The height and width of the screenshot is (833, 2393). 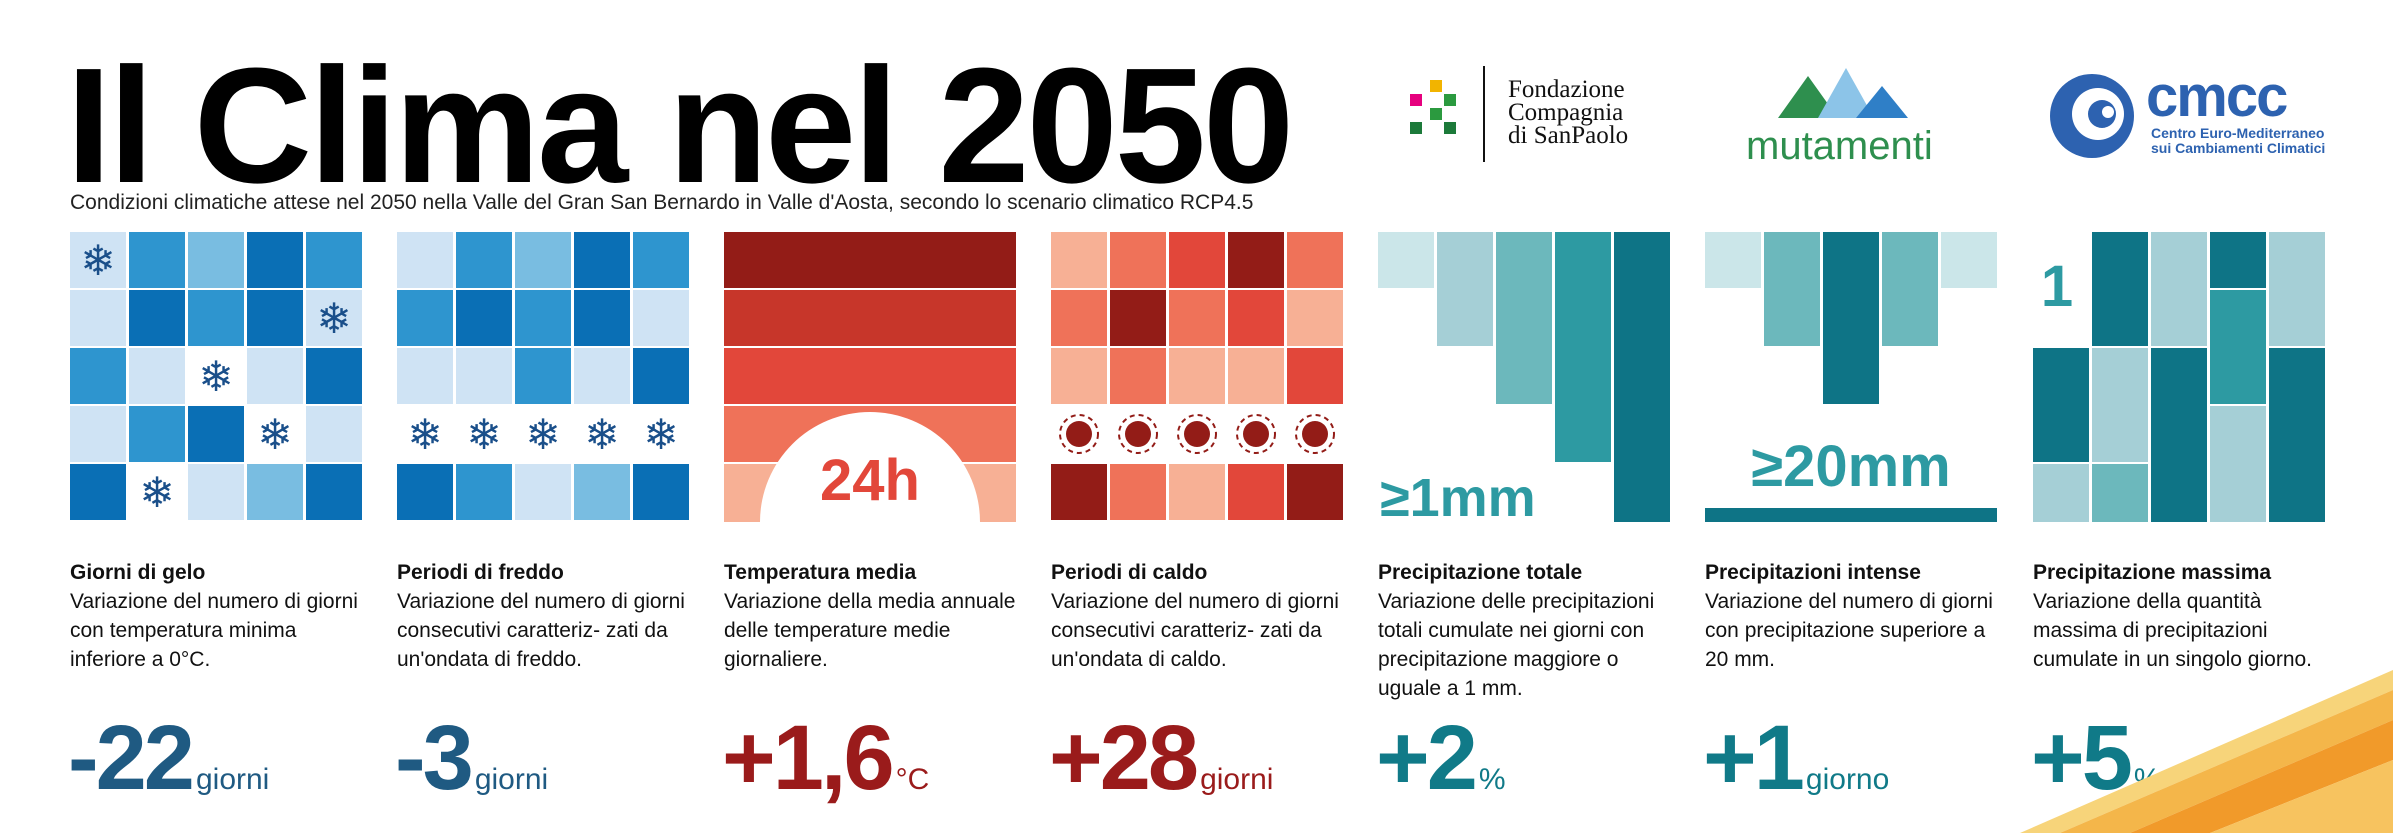 I want to click on fcsp-mark-icon, so click(x=1447, y=114).